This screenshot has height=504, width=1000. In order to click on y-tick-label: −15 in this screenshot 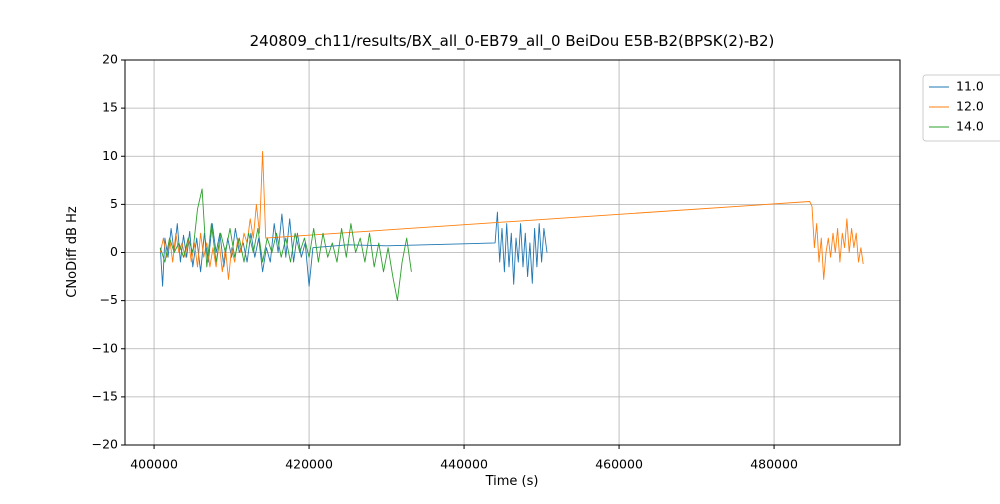, I will do `click(105, 395)`.